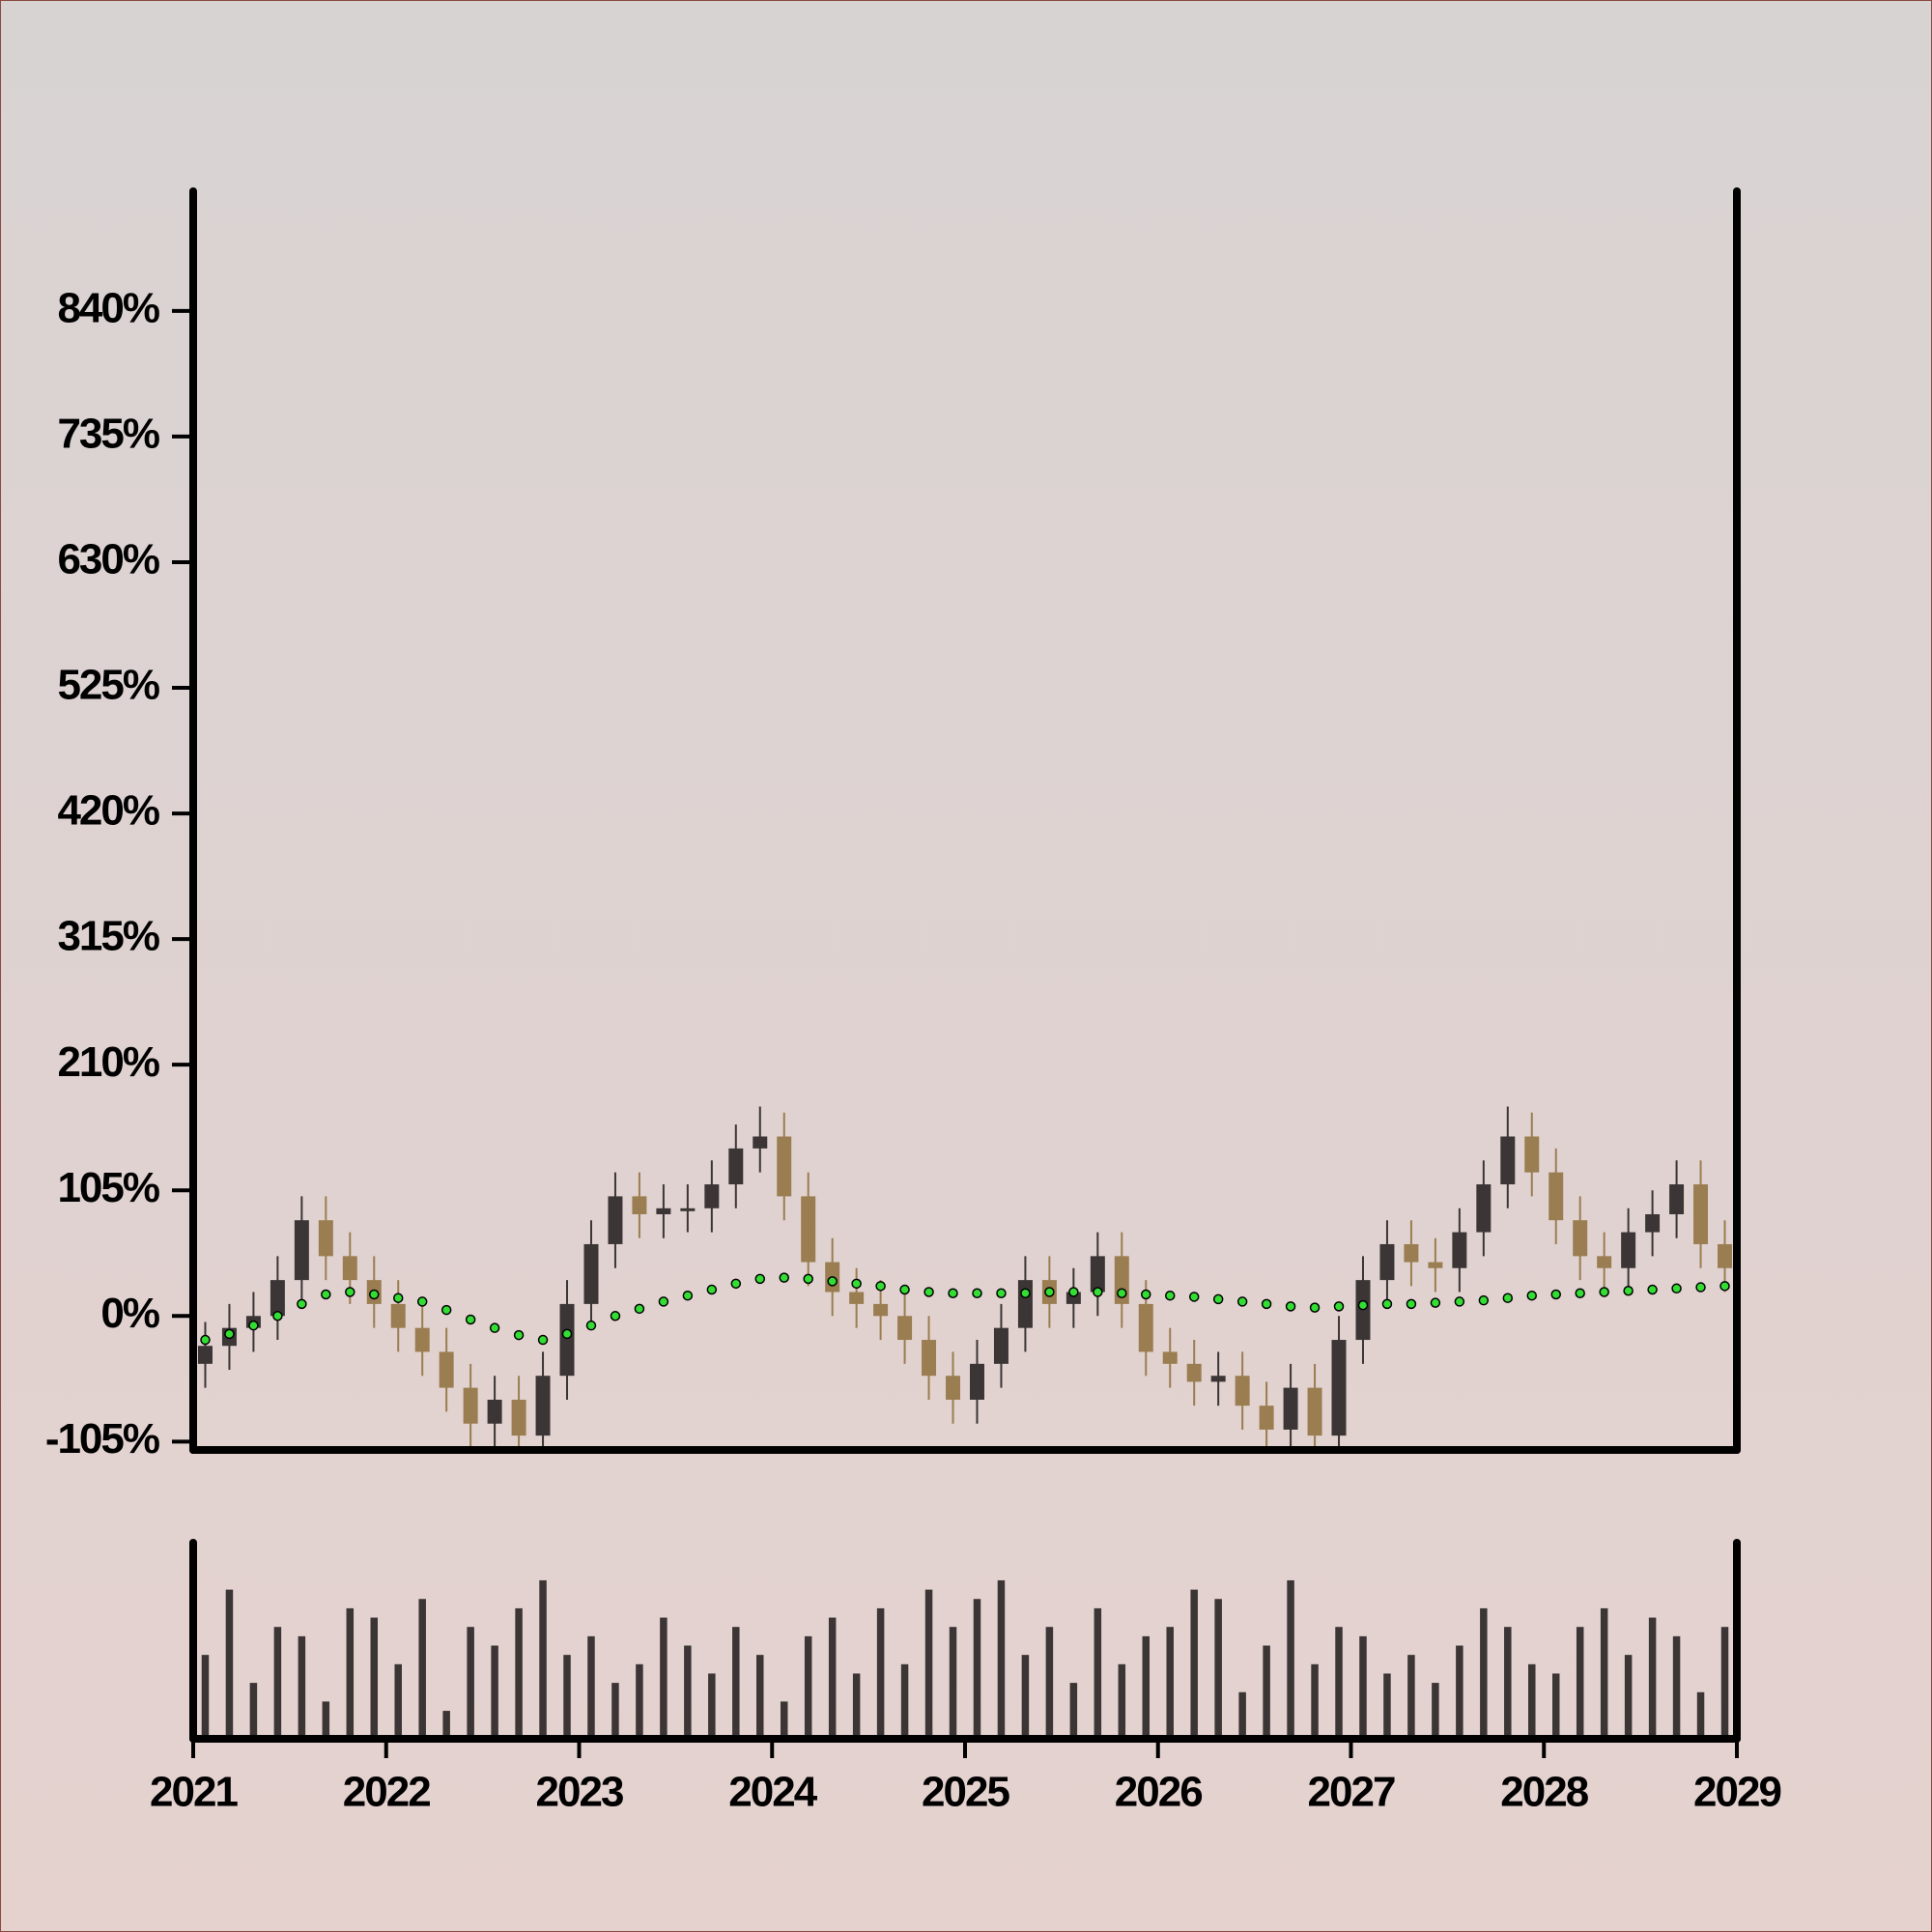 Image resolution: width=1932 pixels, height=1932 pixels. I want to click on y-tick-label: 0%, so click(129, 1313).